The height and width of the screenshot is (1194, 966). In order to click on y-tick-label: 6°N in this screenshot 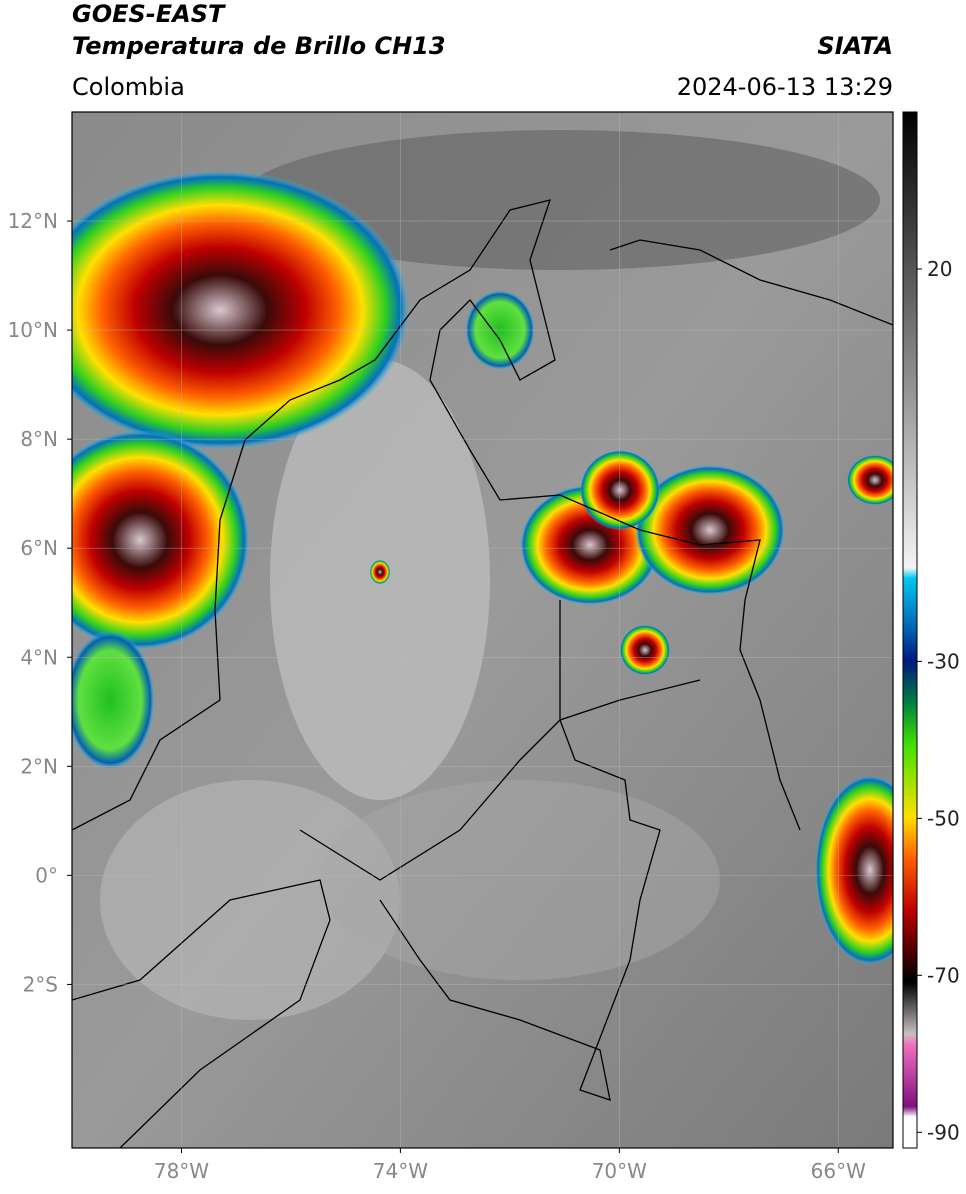, I will do `click(39, 548)`.